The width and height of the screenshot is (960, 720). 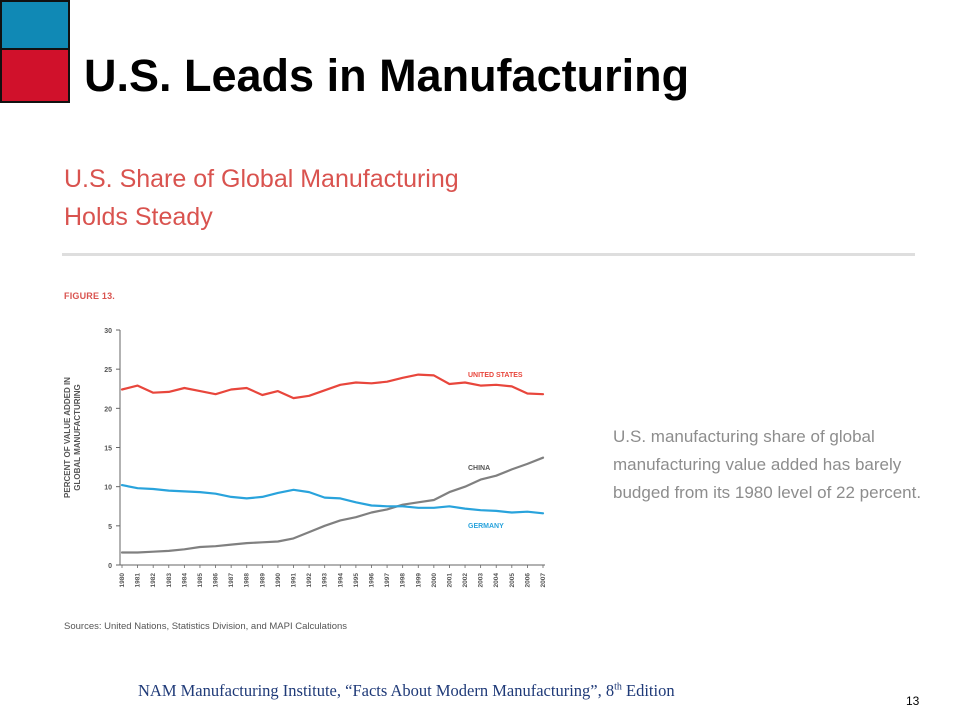 What do you see at coordinates (332, 499) in the screenshot?
I see `series-line-germany` at bounding box center [332, 499].